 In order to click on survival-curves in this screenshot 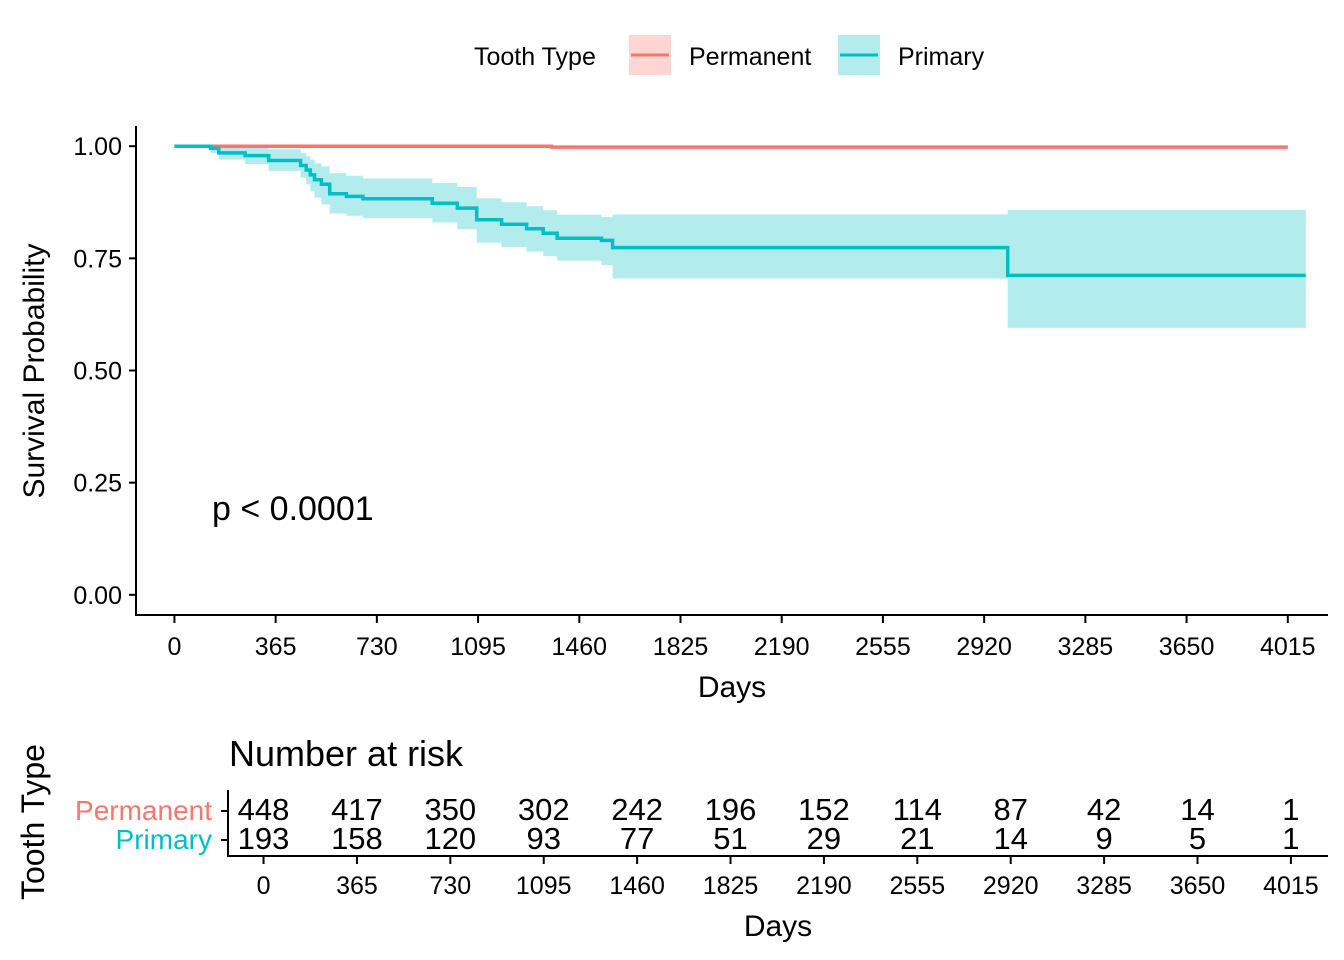, I will do `click(740, 211)`.